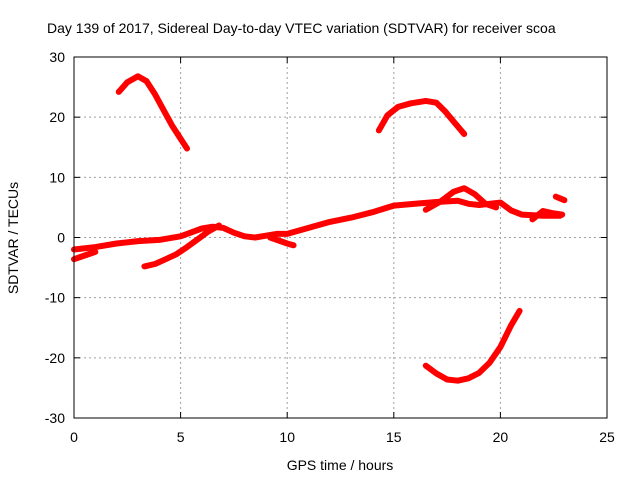  What do you see at coordinates (13, 238) in the screenshot?
I see `y-axis-label: SDTVAR / TECUs` at bounding box center [13, 238].